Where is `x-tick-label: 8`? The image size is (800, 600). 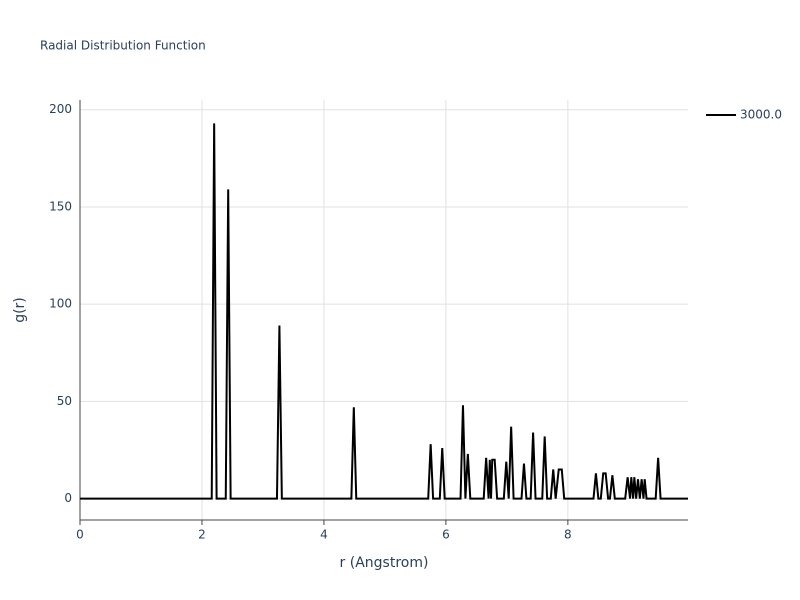
x-tick-label: 8 is located at coordinates (568, 535).